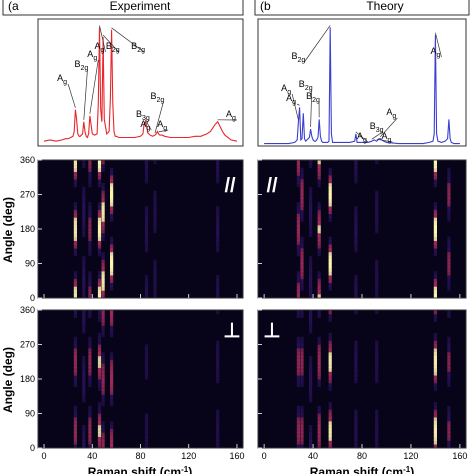 The width and height of the screenshot is (474, 474). I want to click on peak-label-main: A, so click(284, 88).